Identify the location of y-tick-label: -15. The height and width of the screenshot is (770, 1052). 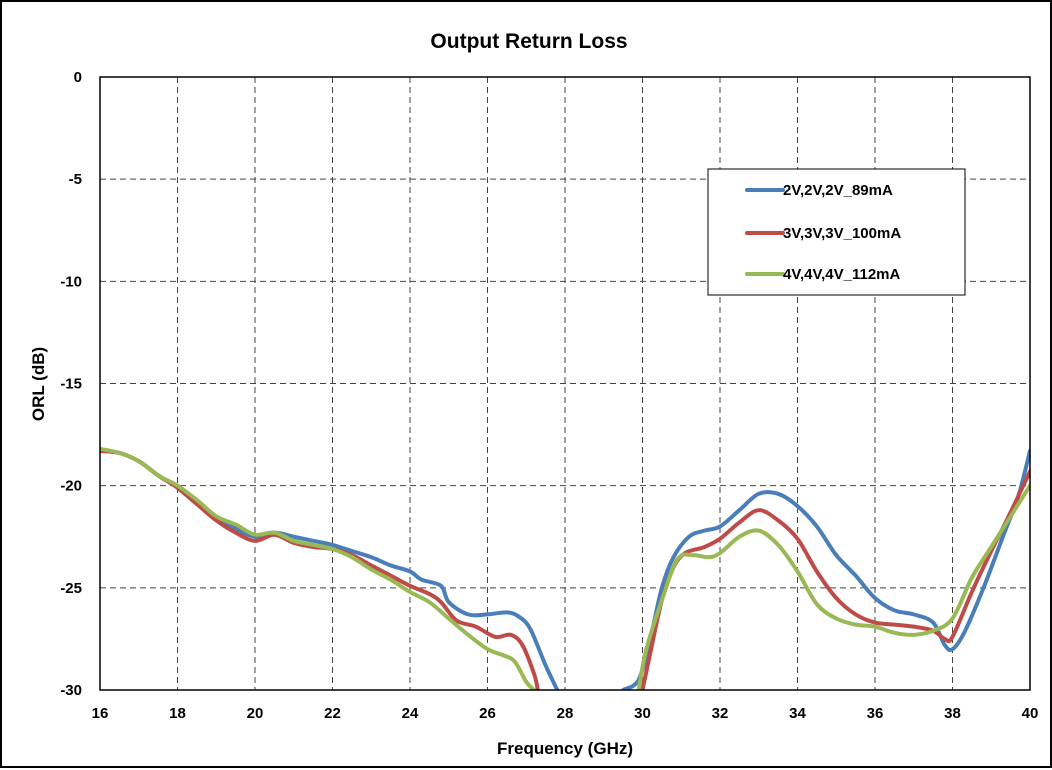
(71, 384).